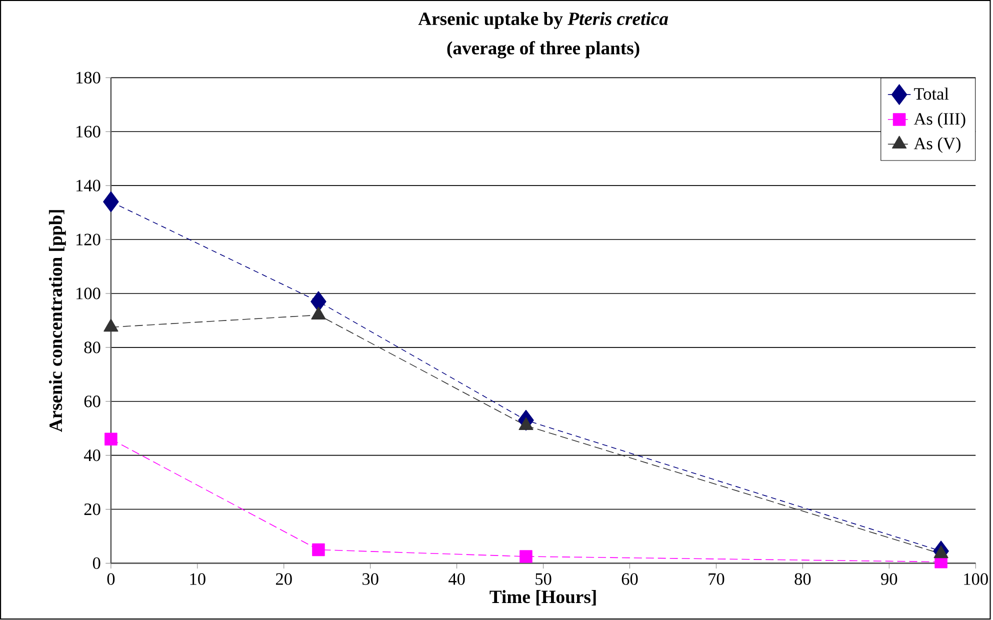 The height and width of the screenshot is (620, 993). Describe the element at coordinates (92, 510) in the screenshot. I see `y-tick-label: 20` at that location.